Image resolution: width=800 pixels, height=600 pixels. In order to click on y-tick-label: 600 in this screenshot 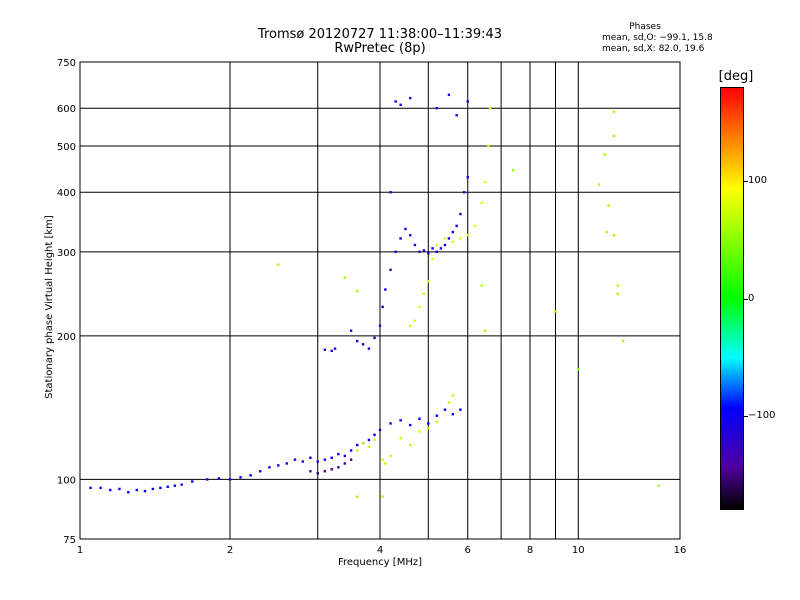, I will do `click(66, 109)`.